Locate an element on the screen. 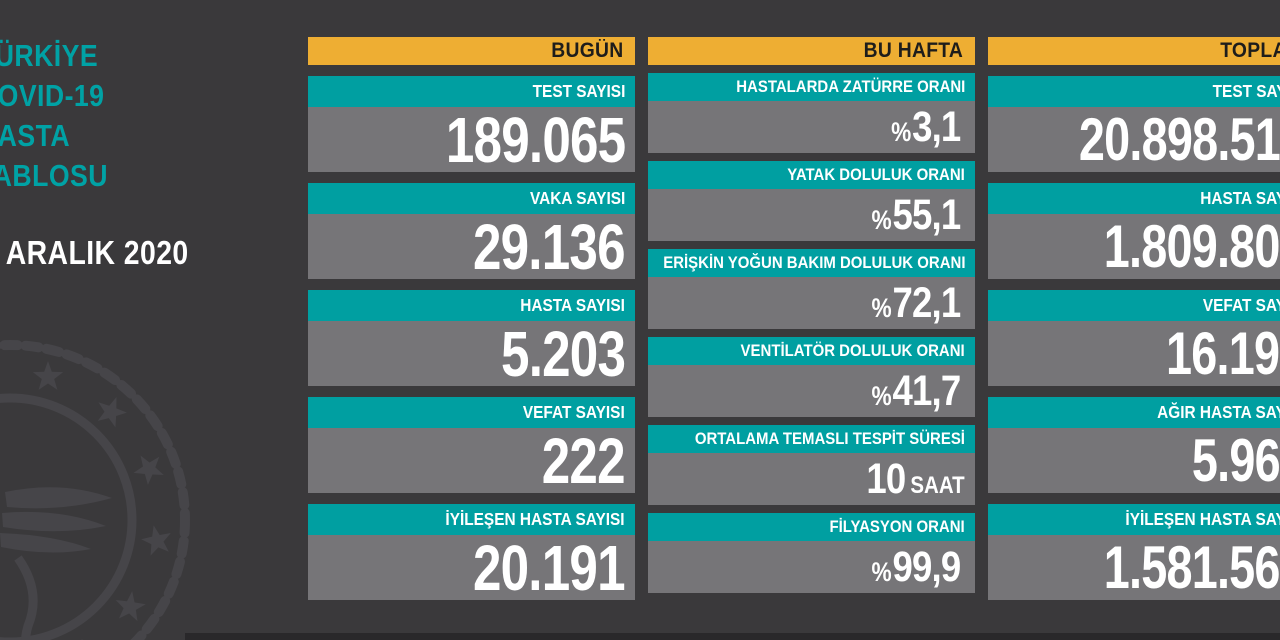 The image size is (1280, 640). stat-value-text: 20.191 is located at coordinates (549, 567).